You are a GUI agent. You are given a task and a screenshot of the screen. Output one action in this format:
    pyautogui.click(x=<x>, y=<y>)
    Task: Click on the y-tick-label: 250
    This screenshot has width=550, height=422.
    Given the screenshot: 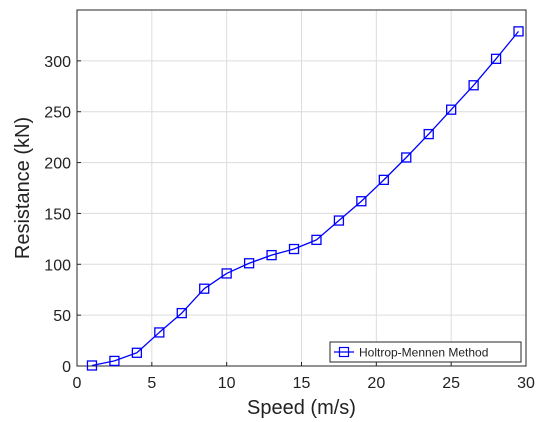 What is the action you would take?
    pyautogui.click(x=57, y=113)
    